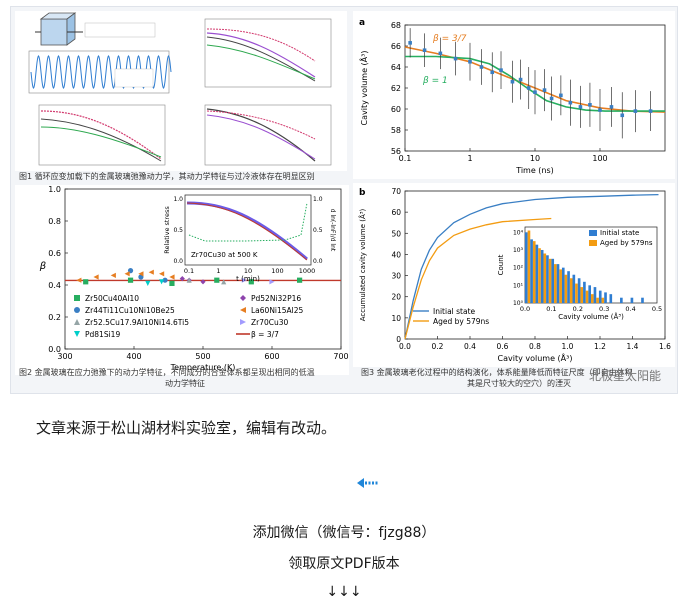  I want to click on watermark-text: 北极星太阳能, so click(625, 376).